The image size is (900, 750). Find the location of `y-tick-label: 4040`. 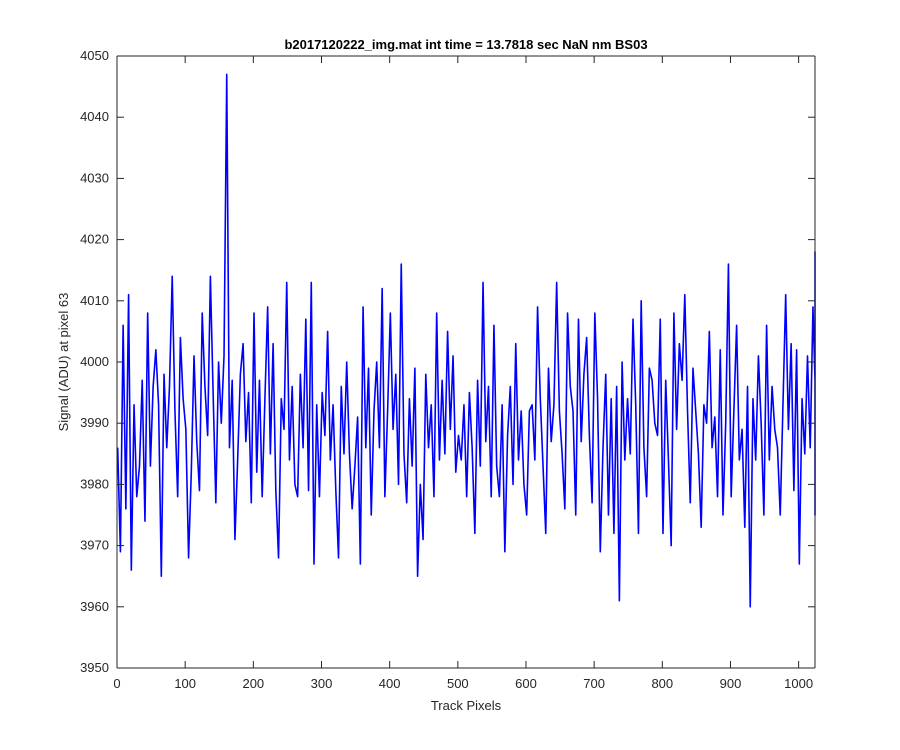

y-tick-label: 4040 is located at coordinates (94, 116).